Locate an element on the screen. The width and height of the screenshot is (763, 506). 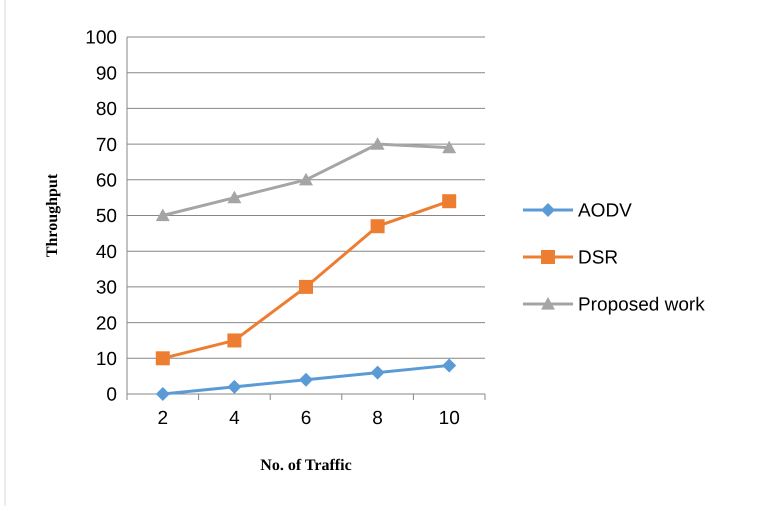
y-tick-label: 60 is located at coordinates (106, 181).